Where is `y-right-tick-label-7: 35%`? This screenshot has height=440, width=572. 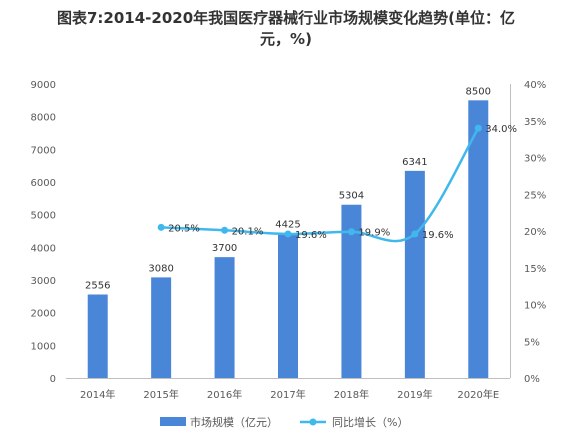
y-right-tick-label-7: 35% is located at coordinates (535, 122).